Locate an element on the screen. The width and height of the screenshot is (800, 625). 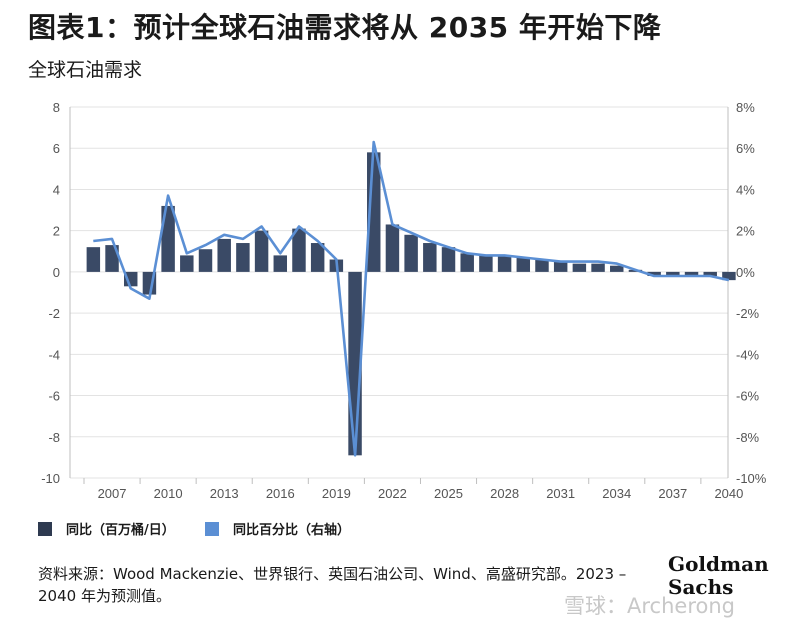
bar-2017 is located at coordinates (299, 250).